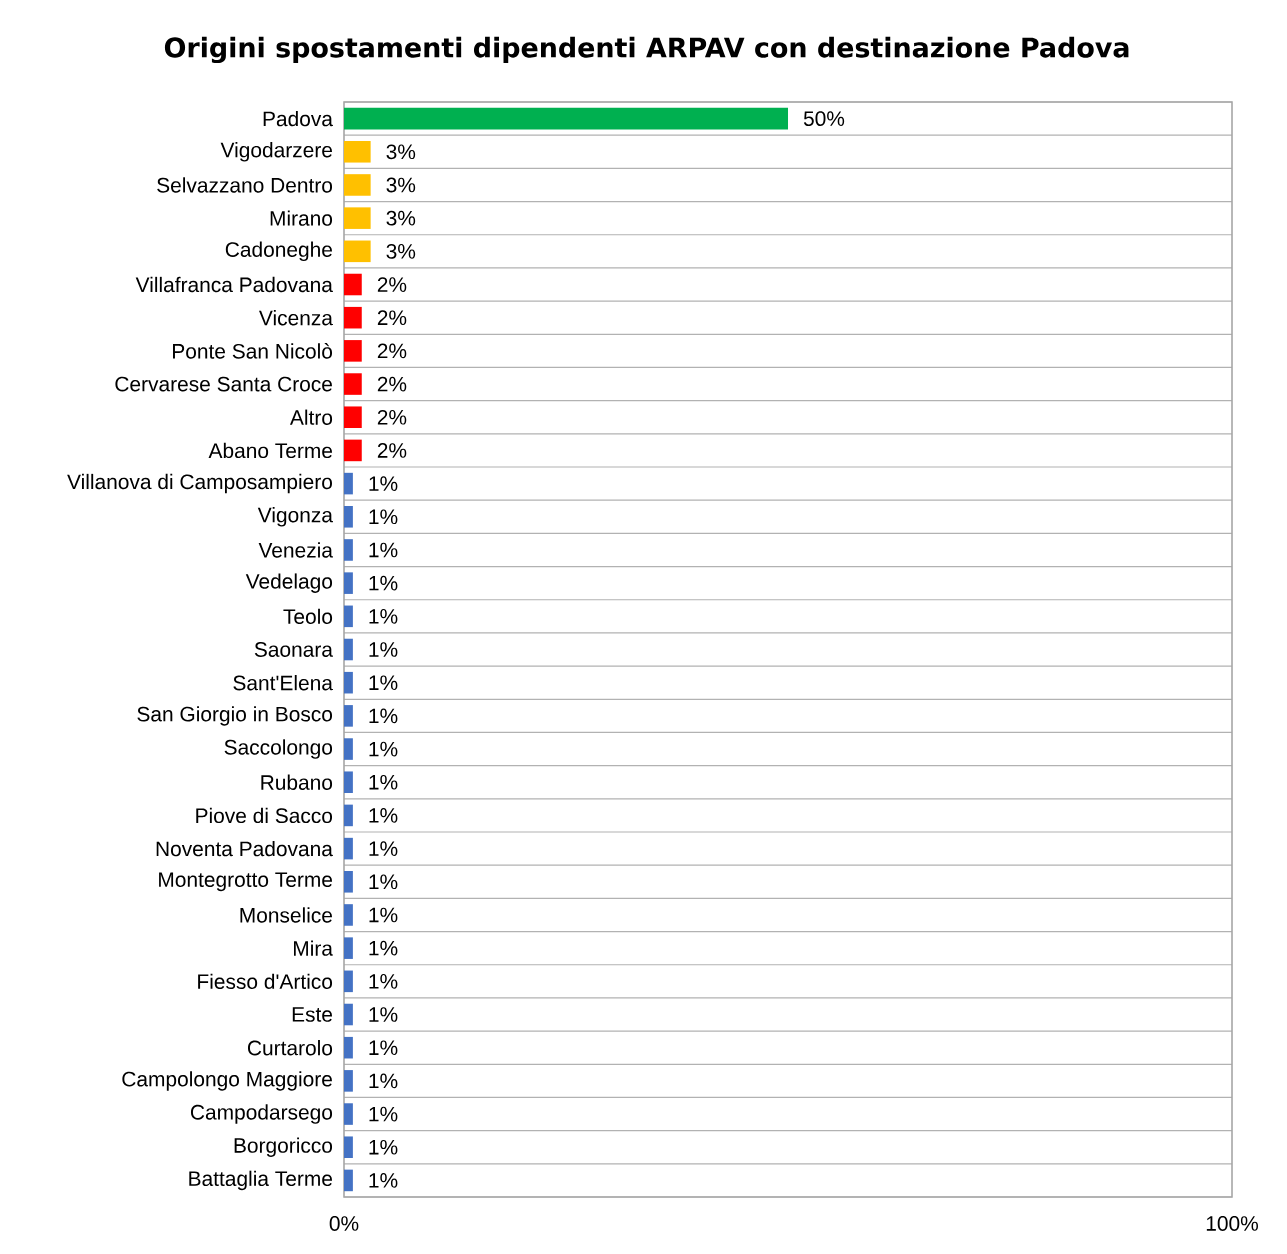 The image size is (1287, 1254). I want to click on y-tick-label: Venezia, so click(295, 550).